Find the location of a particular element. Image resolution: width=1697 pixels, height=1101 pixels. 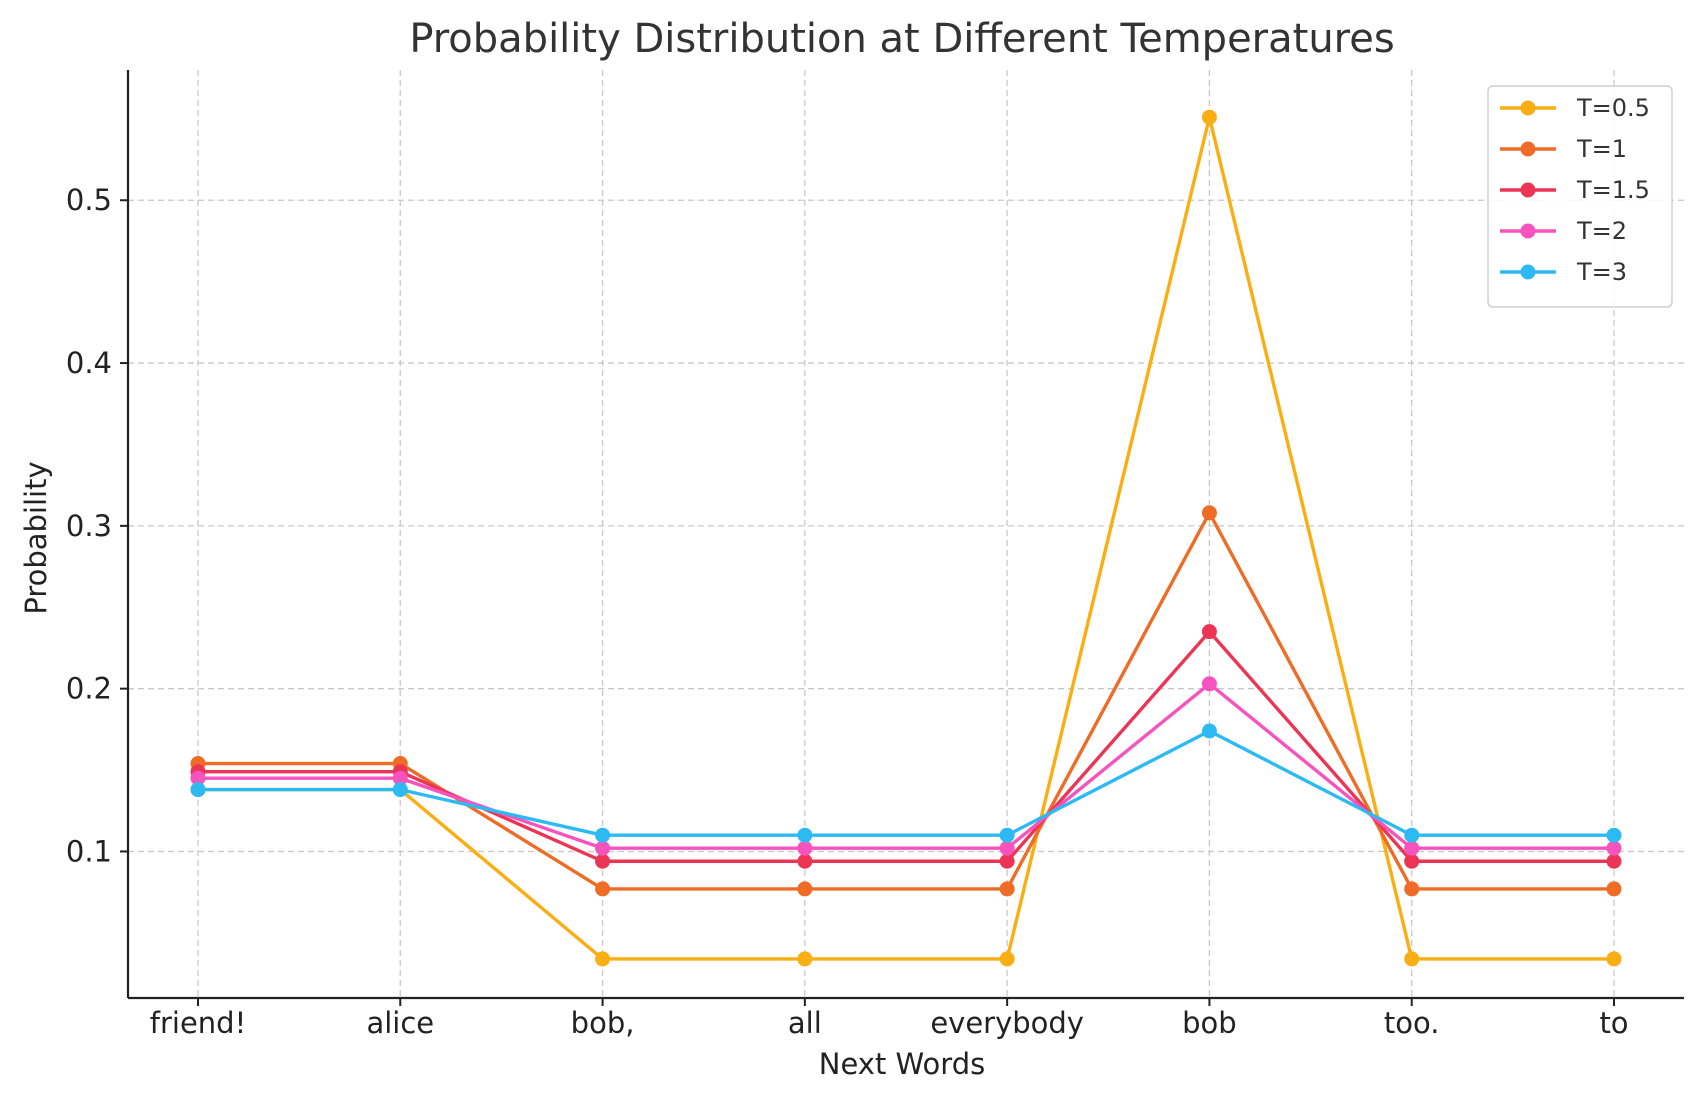

x-axis-label: Next Words is located at coordinates (902, 1064).